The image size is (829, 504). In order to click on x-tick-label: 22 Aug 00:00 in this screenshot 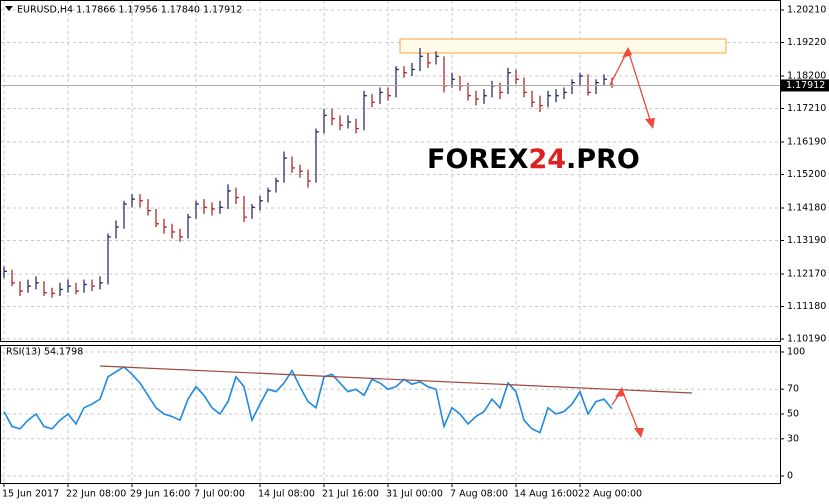, I will do `click(610, 494)`.